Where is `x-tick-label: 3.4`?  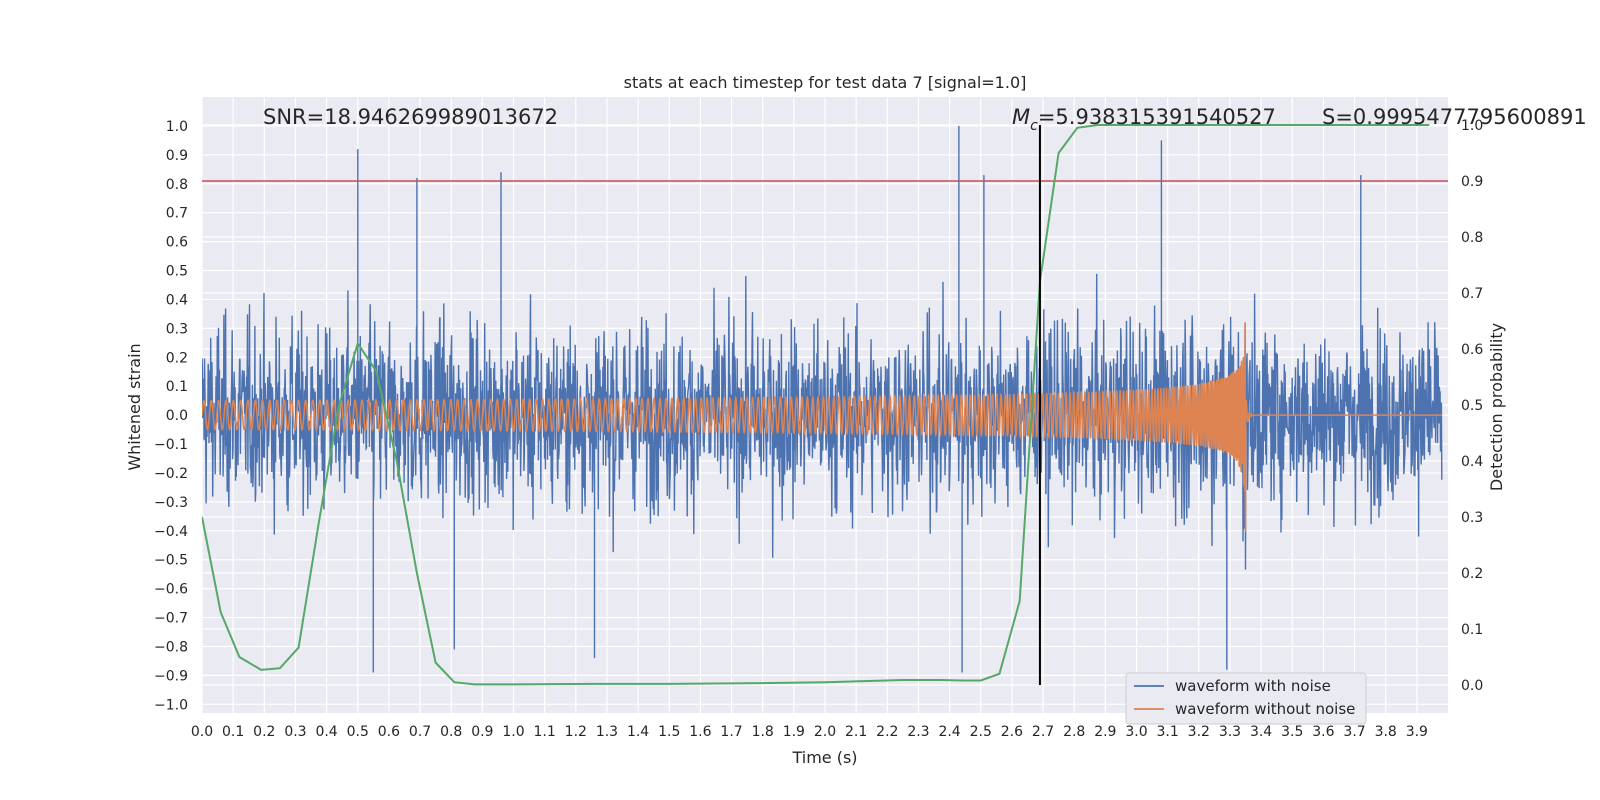
x-tick-label: 3.4 is located at coordinates (1261, 732).